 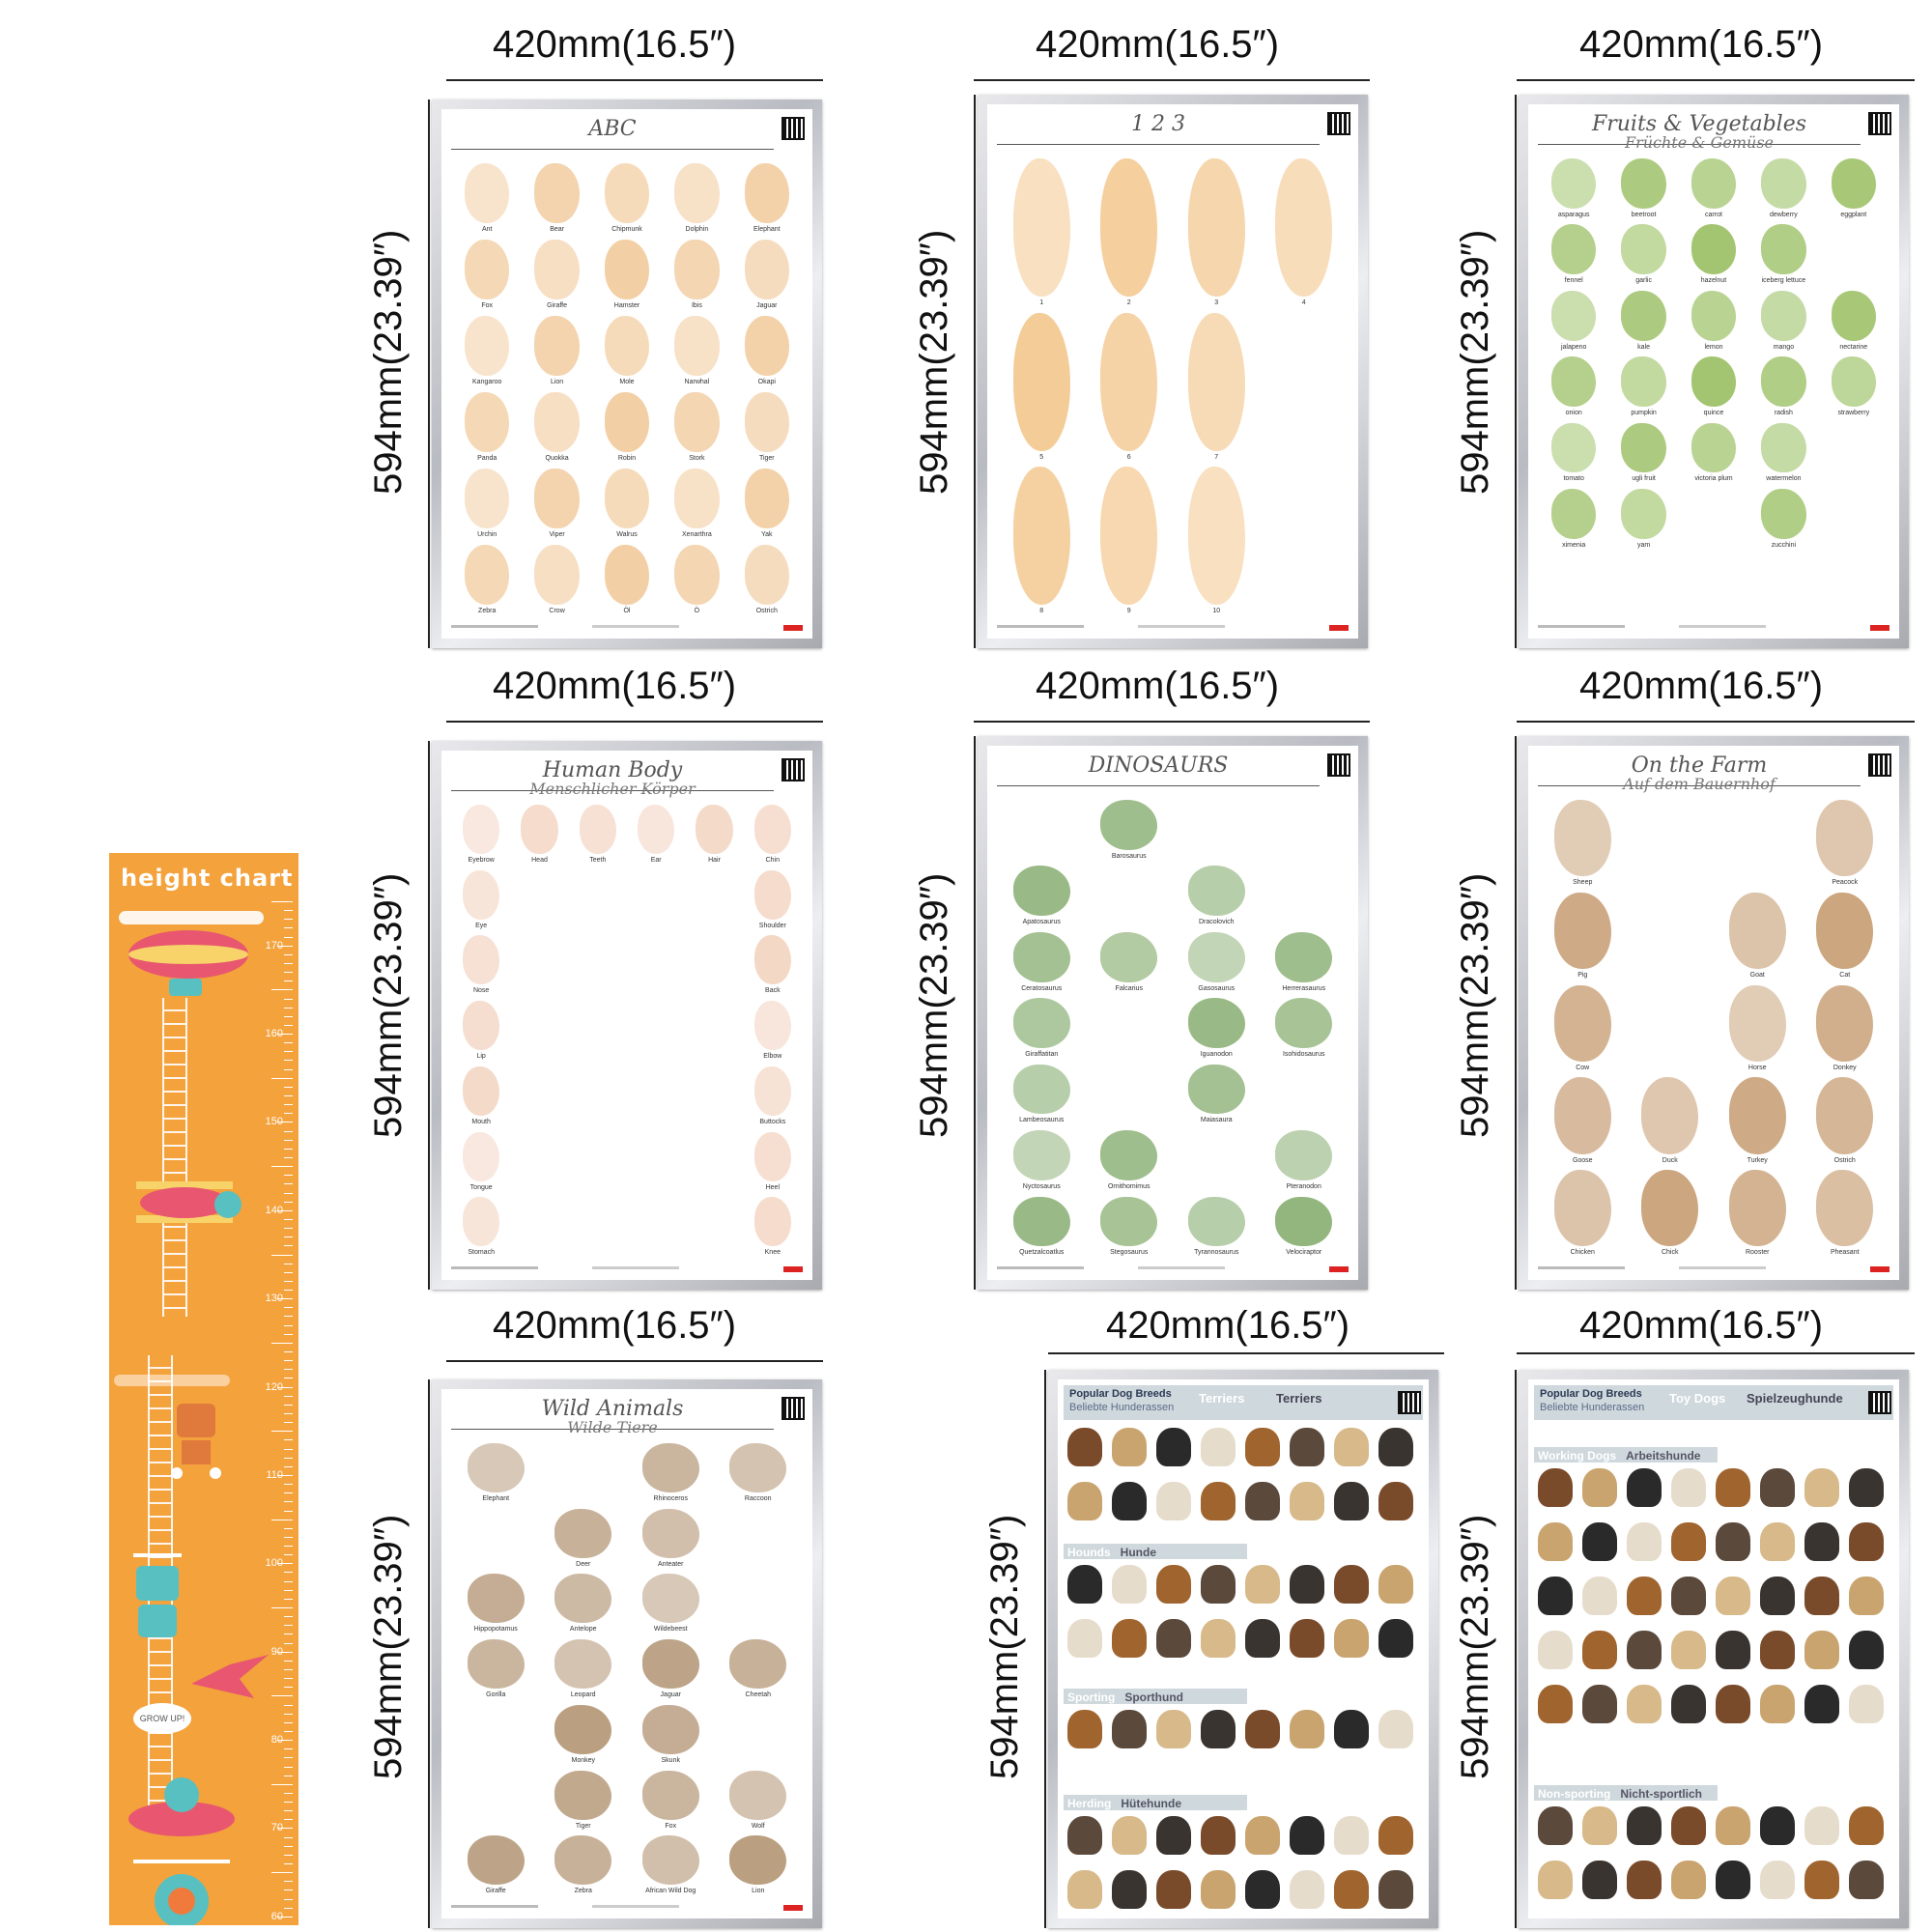 What do you see at coordinates (766, 382) in the screenshot?
I see `item-label: Okapi` at bounding box center [766, 382].